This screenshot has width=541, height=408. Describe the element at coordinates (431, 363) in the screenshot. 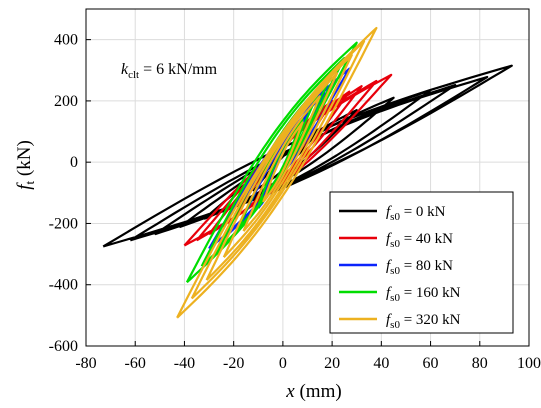

I see `x-tick-label: 60` at that location.